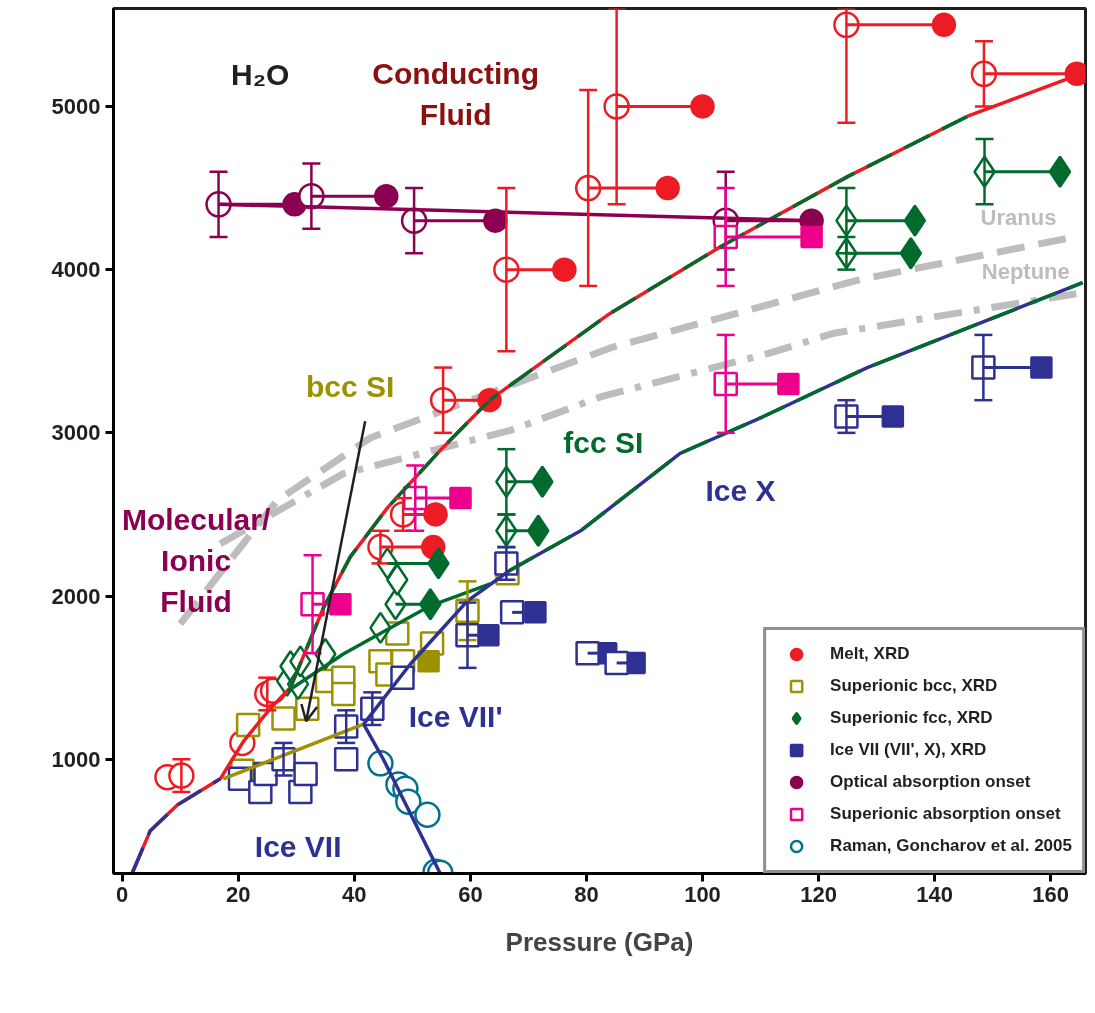  What do you see at coordinates (740, 490) in the screenshot?
I see `annotation: Ice X` at bounding box center [740, 490].